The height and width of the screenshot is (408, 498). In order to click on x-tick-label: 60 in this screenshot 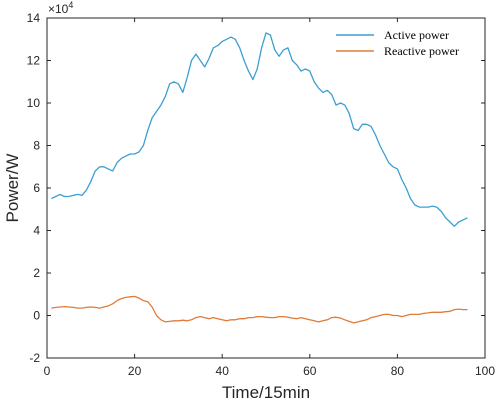, I will do `click(310, 371)`.